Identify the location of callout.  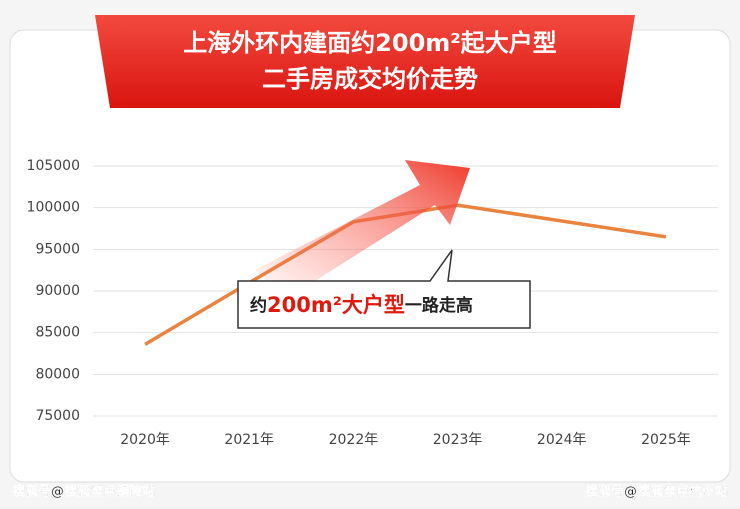
(384, 289).